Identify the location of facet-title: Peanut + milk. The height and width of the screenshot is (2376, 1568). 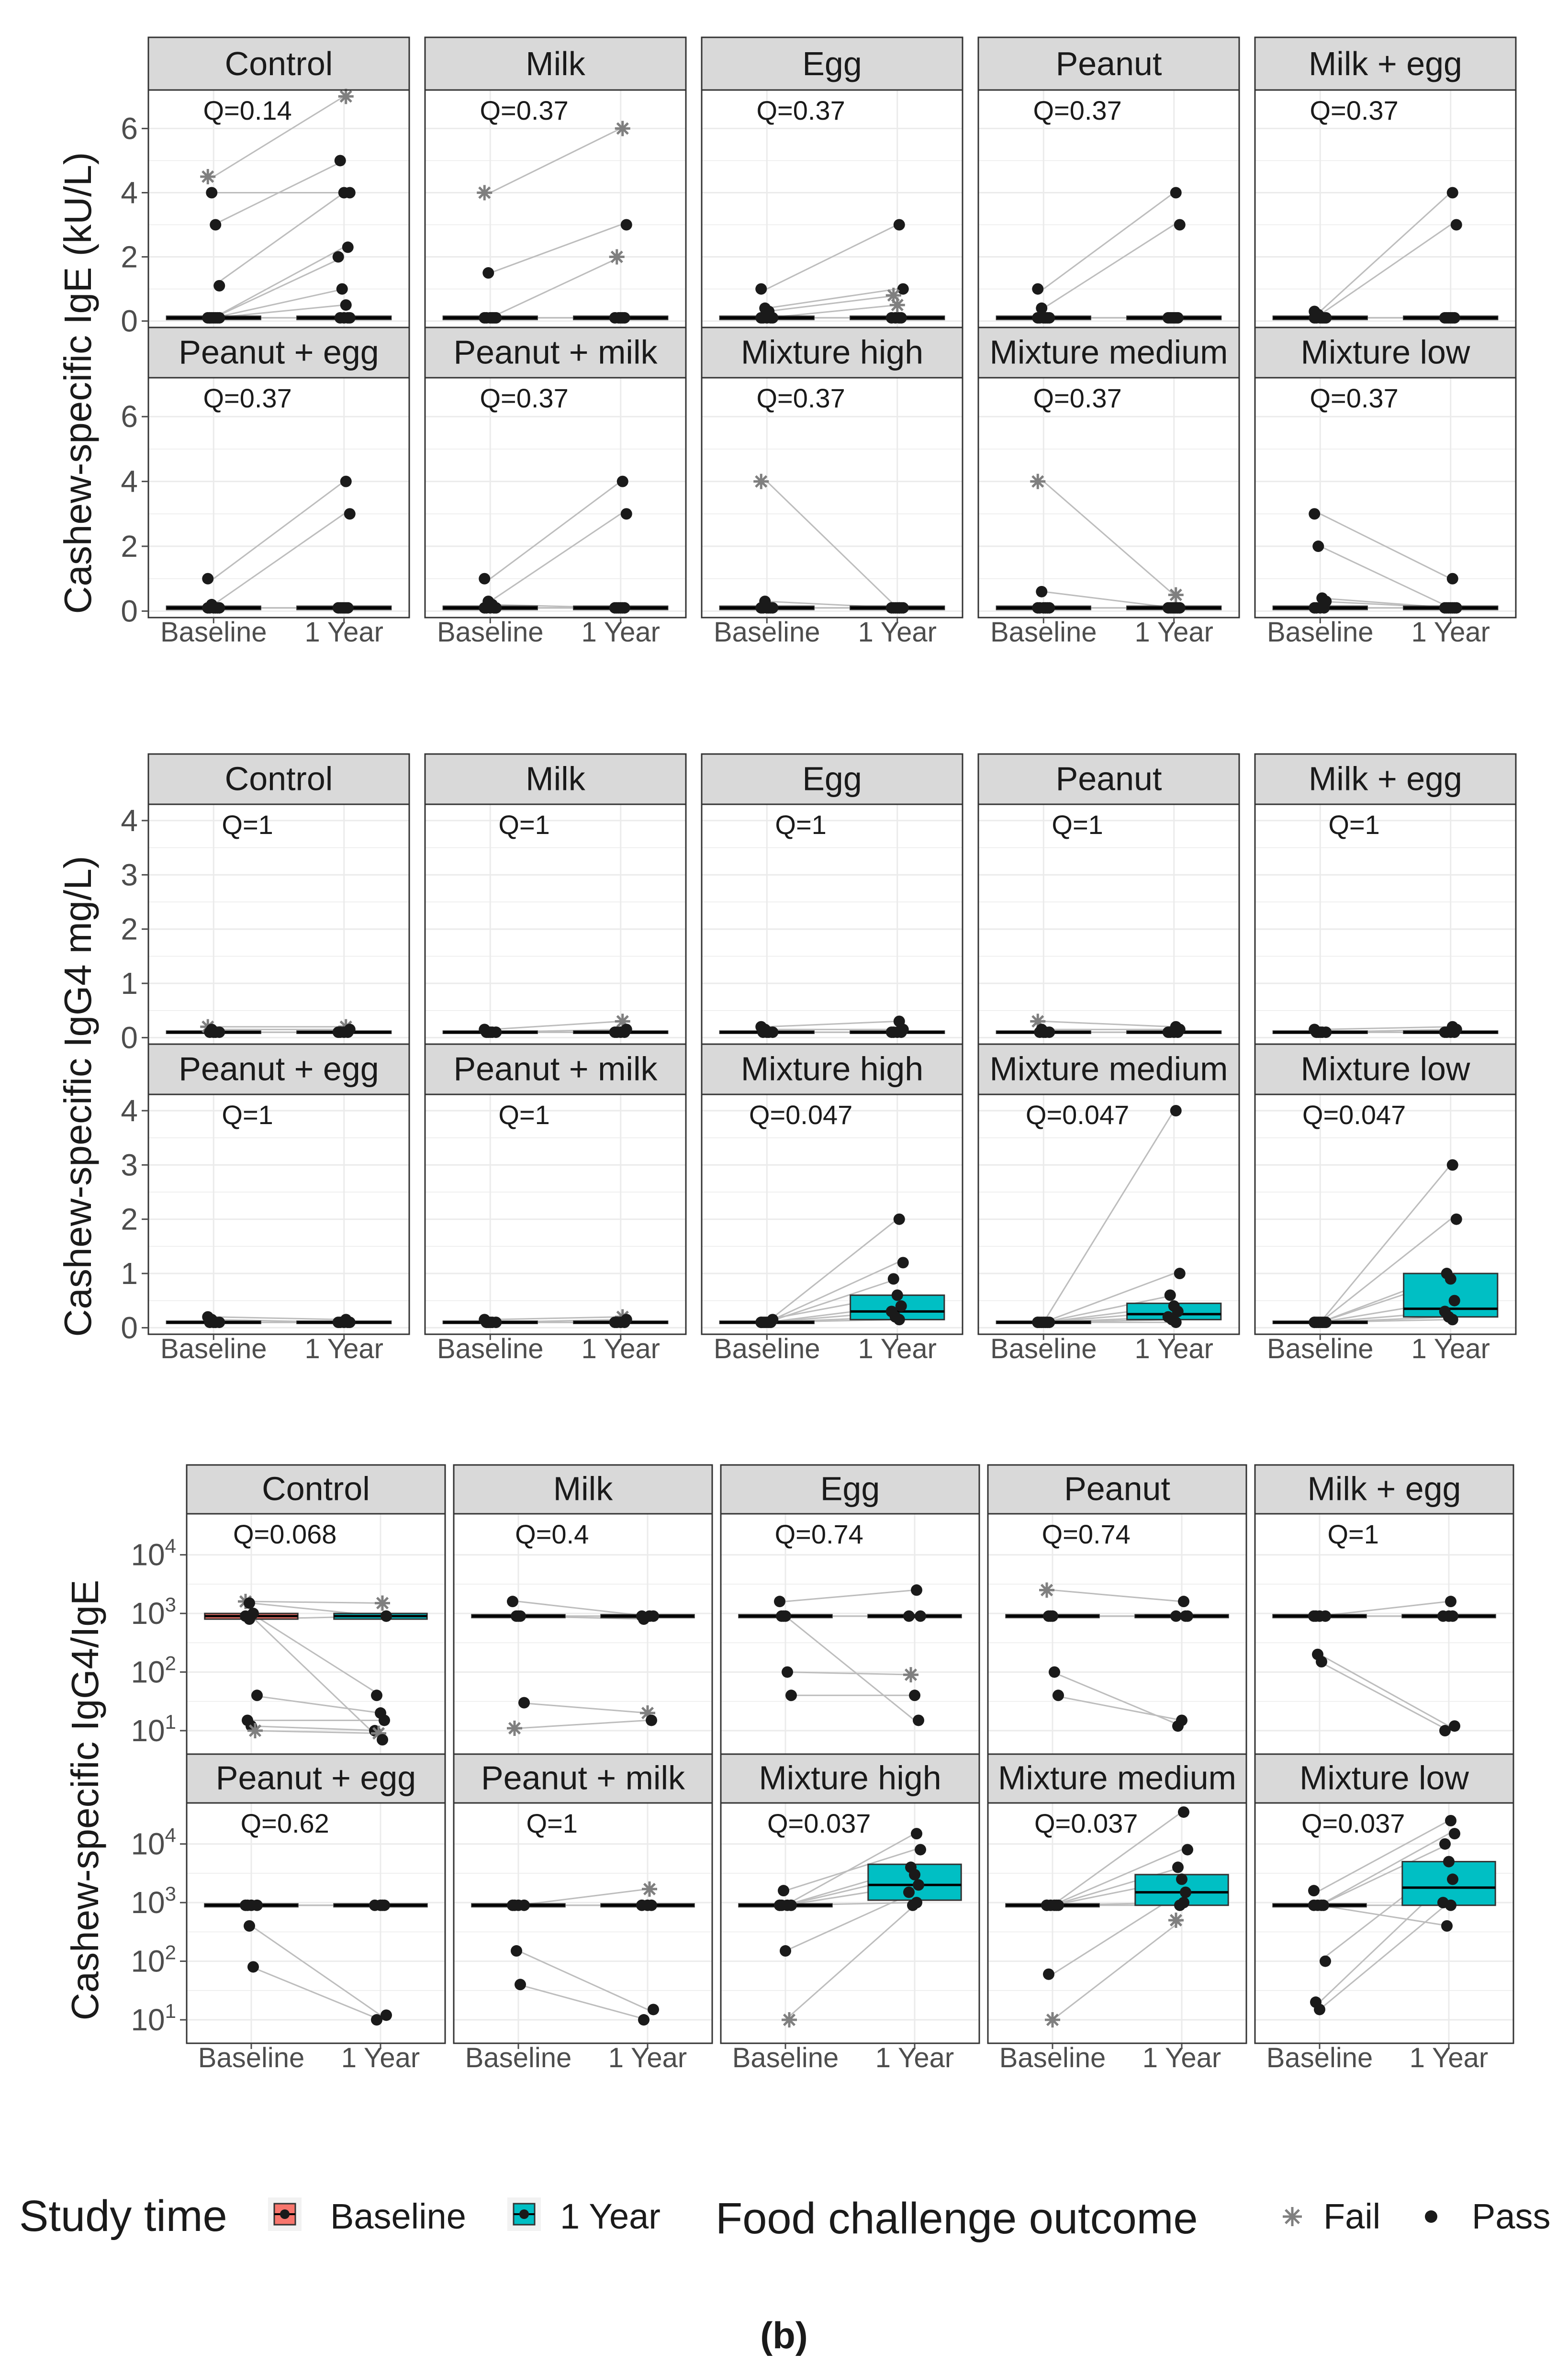
(556, 1069).